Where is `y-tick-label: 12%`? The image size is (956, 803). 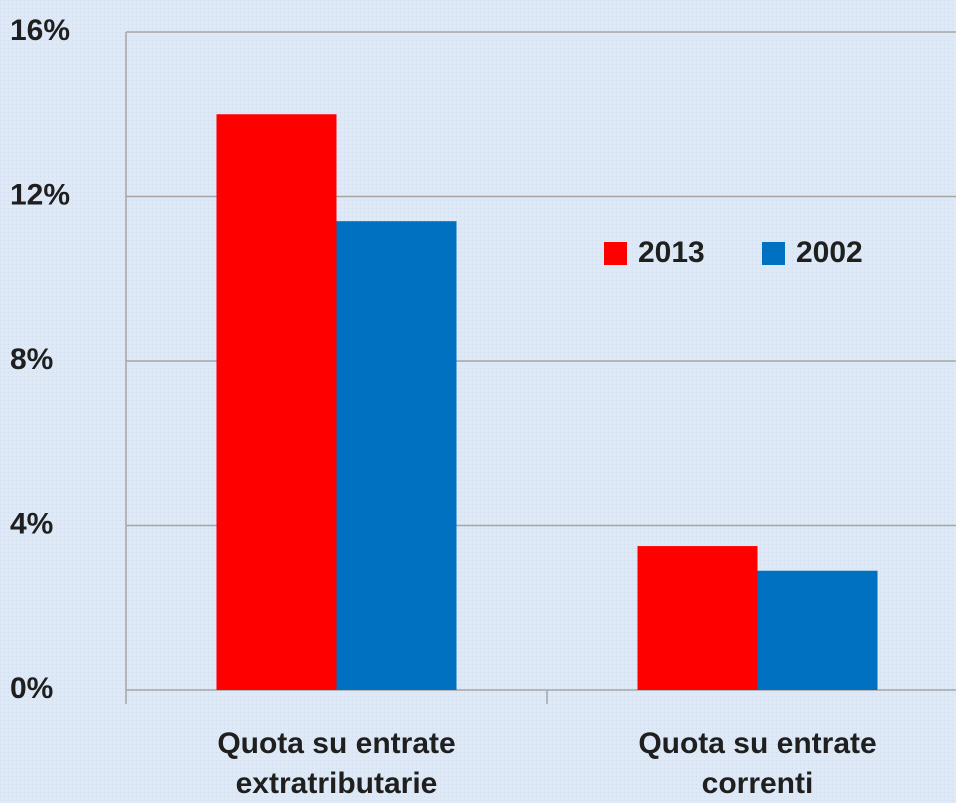
y-tick-label: 12% is located at coordinates (40, 194).